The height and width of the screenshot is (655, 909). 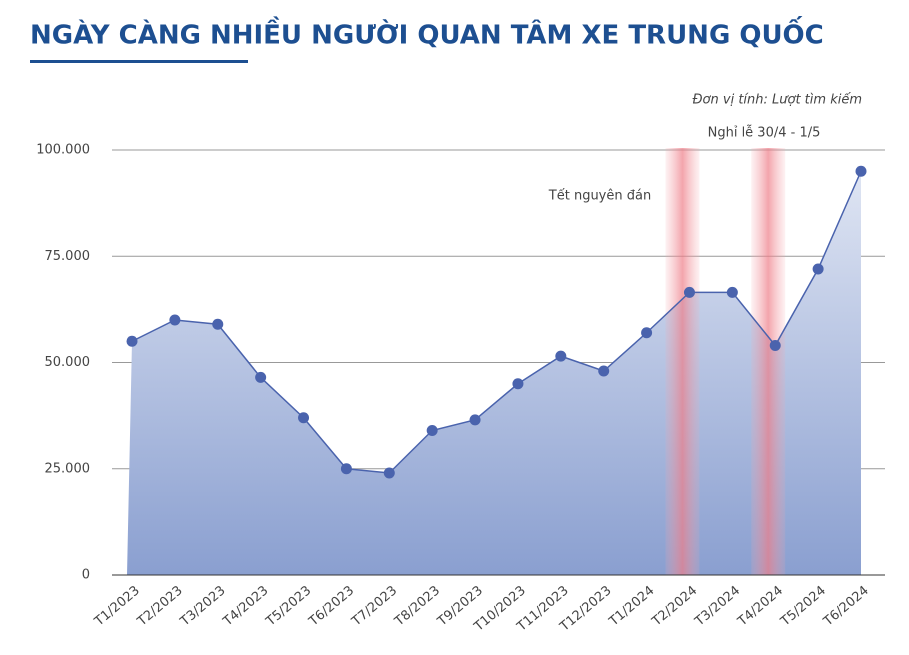 I want to click on annotation: Tết nguyên đán, so click(x=599, y=196).